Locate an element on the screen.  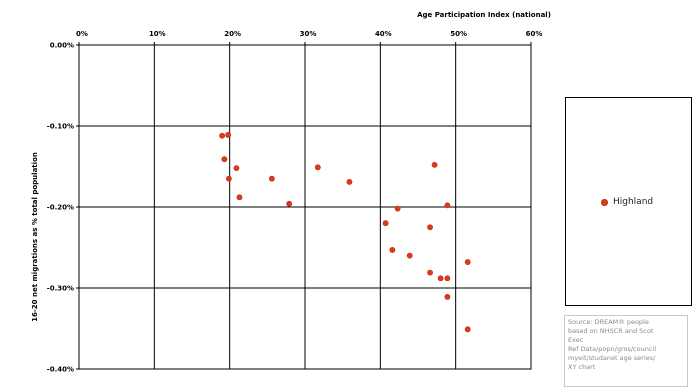
legend-label: Highland is located at coordinates (633, 202).